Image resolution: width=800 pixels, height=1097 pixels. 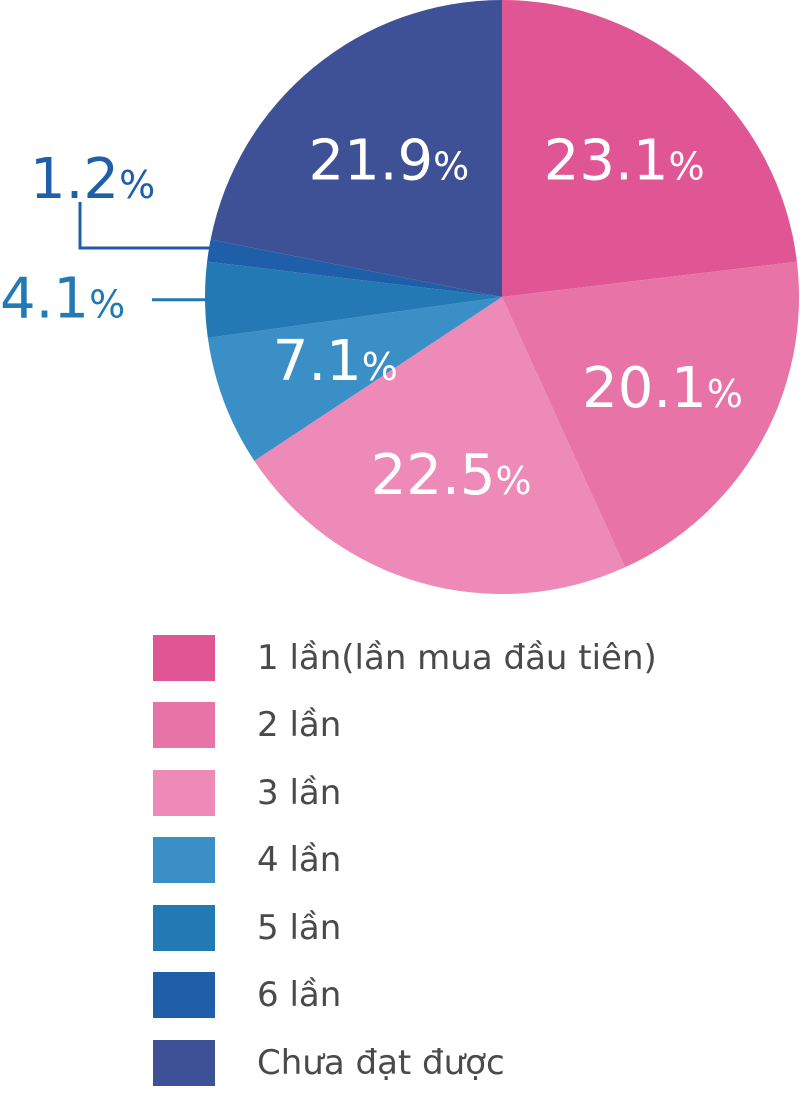 I want to click on data-label: 21.9%, so click(x=388, y=160).